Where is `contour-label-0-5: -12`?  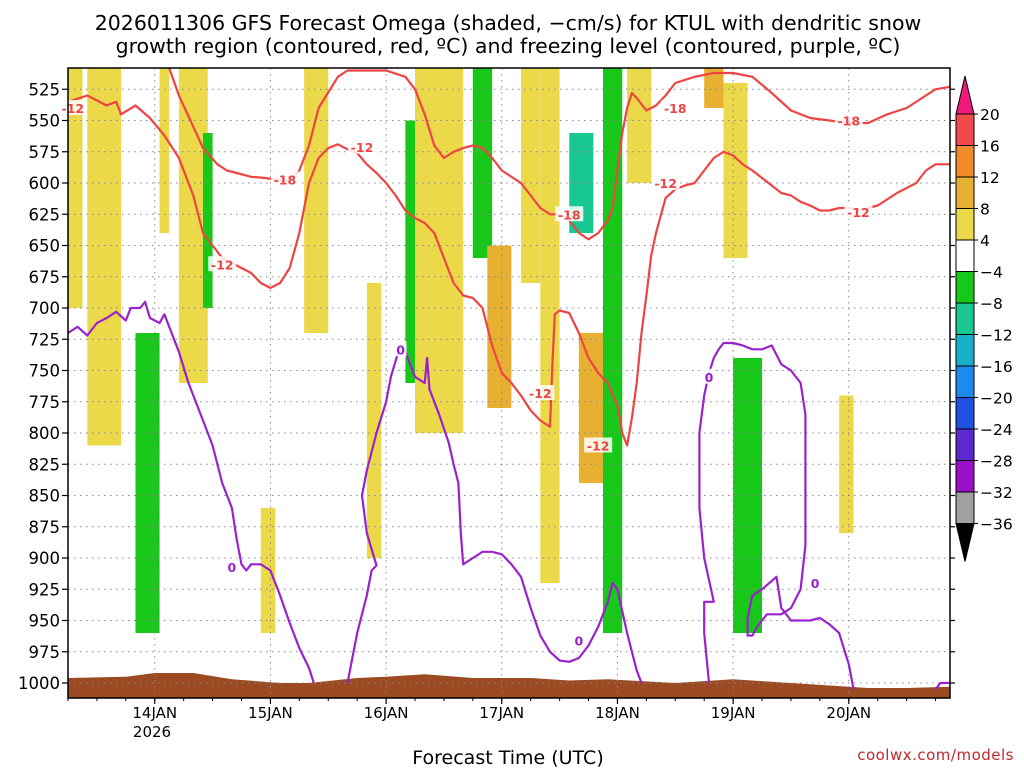 contour-label-0-5: -12 is located at coordinates (665, 183).